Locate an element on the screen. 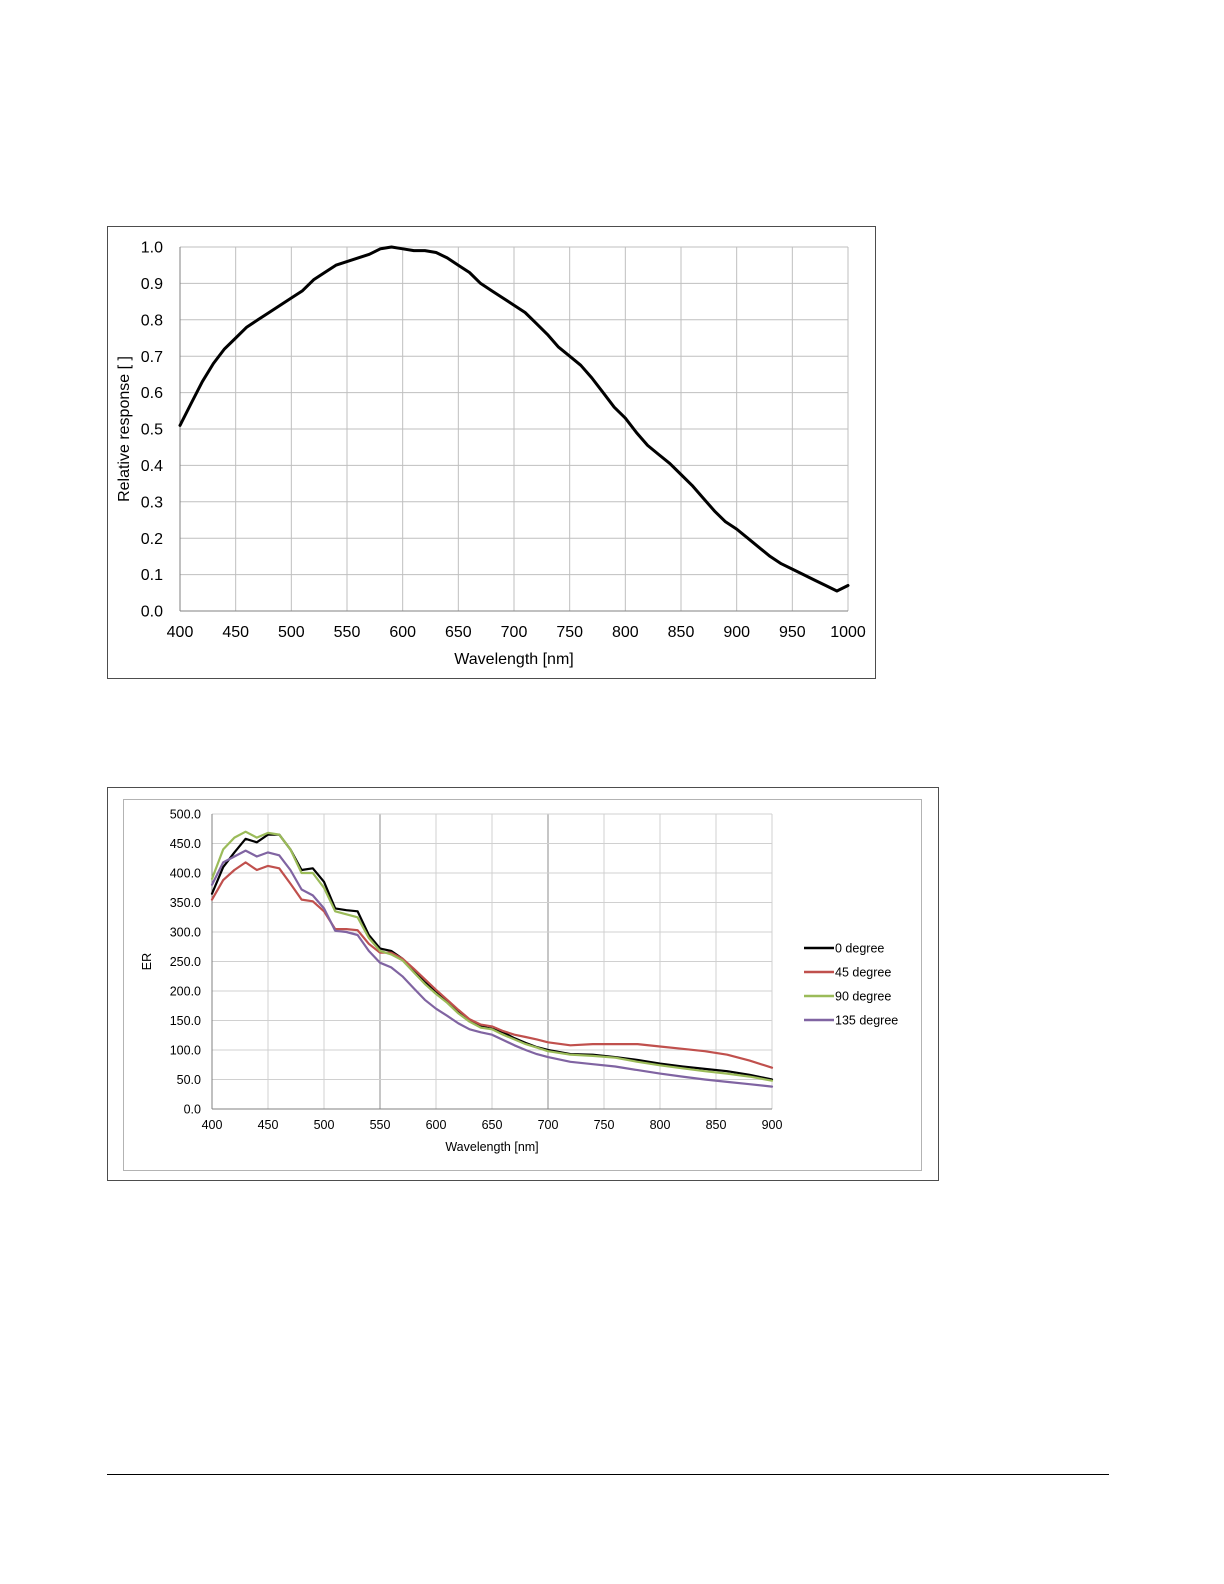 The image size is (1224, 1584). footer-rule is located at coordinates (608, 1474).